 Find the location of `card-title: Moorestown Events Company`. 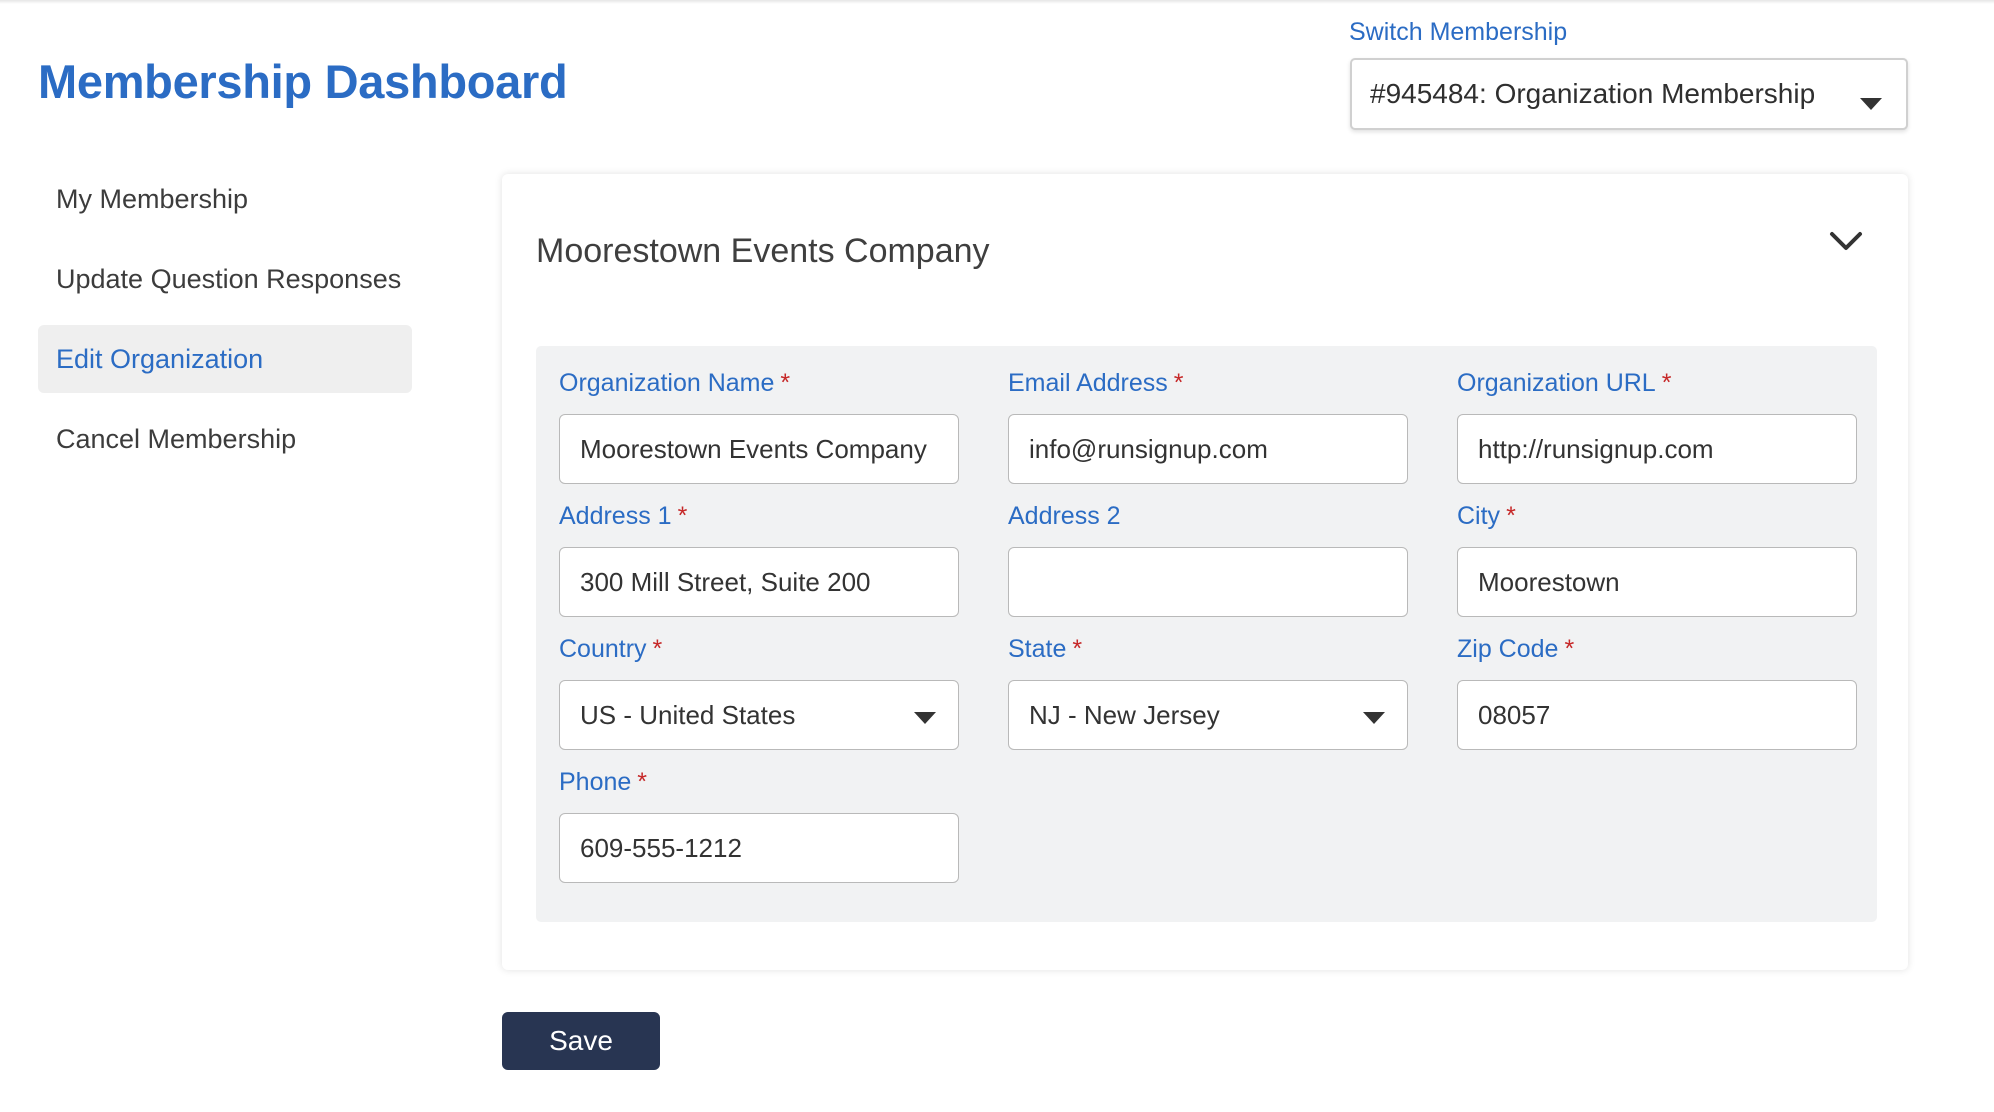

card-title: Moorestown Events Company is located at coordinates (763, 251).